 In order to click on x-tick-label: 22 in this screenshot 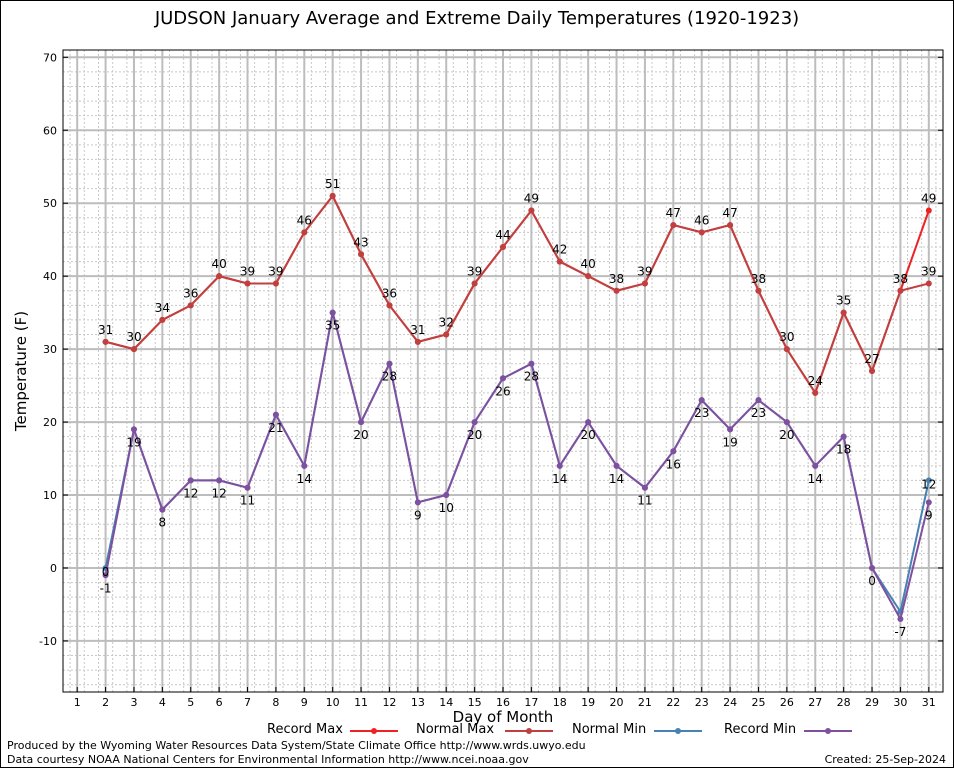, I will do `click(673, 702)`.